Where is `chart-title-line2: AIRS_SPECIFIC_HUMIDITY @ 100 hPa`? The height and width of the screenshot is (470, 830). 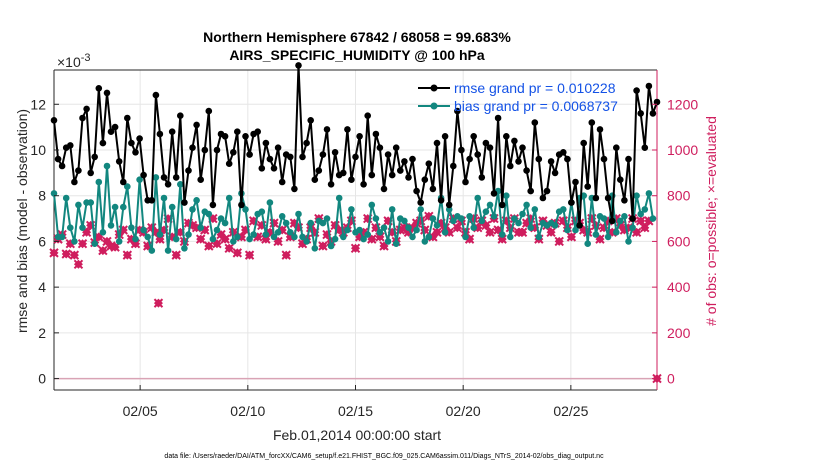
chart-title-line2: AIRS_SPECIFIC_HUMIDITY @ 100 hPa is located at coordinates (357, 55).